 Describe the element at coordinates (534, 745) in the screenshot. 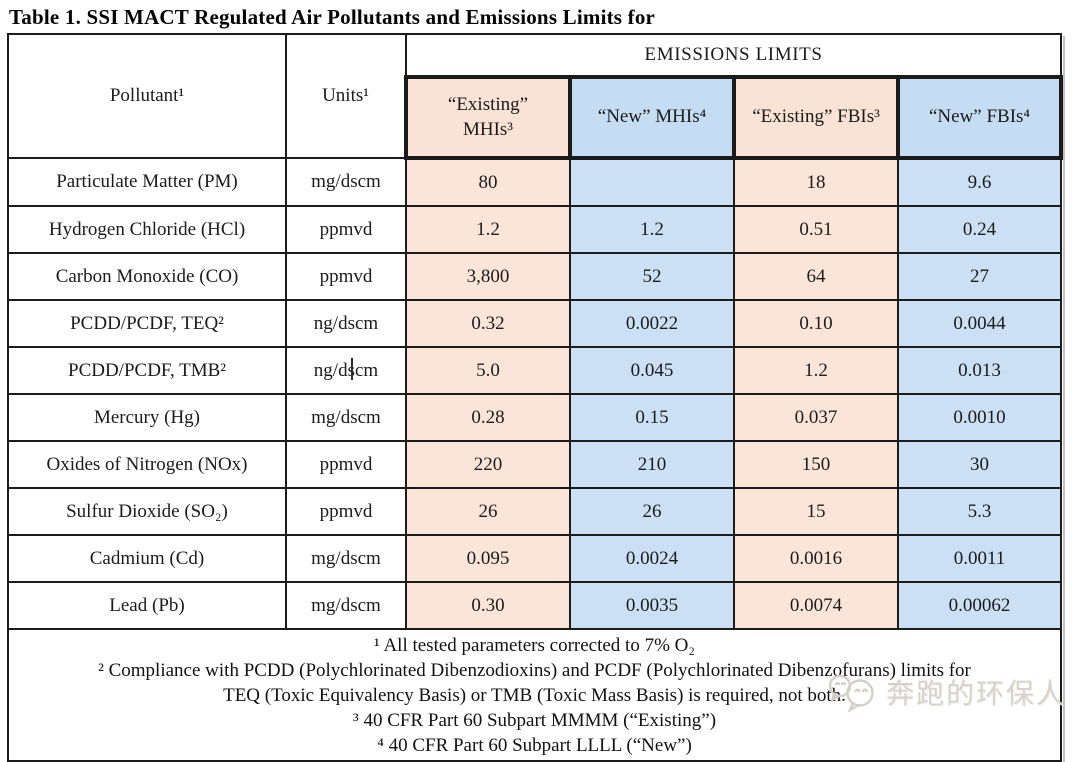

I see `footnote-4: ⁴ 40 CFR Part 60 Subpart LLLL (“New”)` at that location.